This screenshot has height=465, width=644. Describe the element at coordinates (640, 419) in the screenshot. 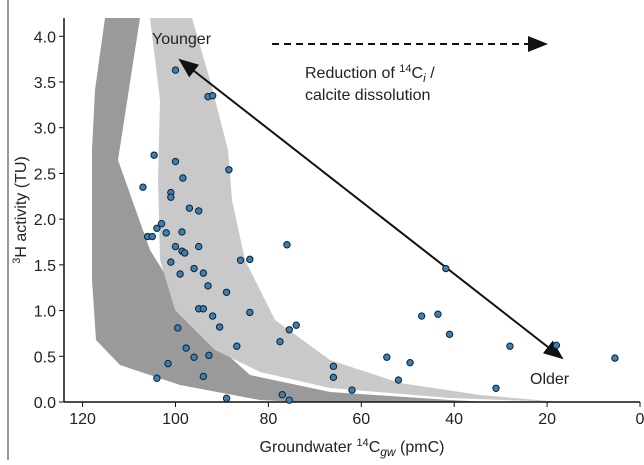

I see `x-tick-label: 0` at that location.